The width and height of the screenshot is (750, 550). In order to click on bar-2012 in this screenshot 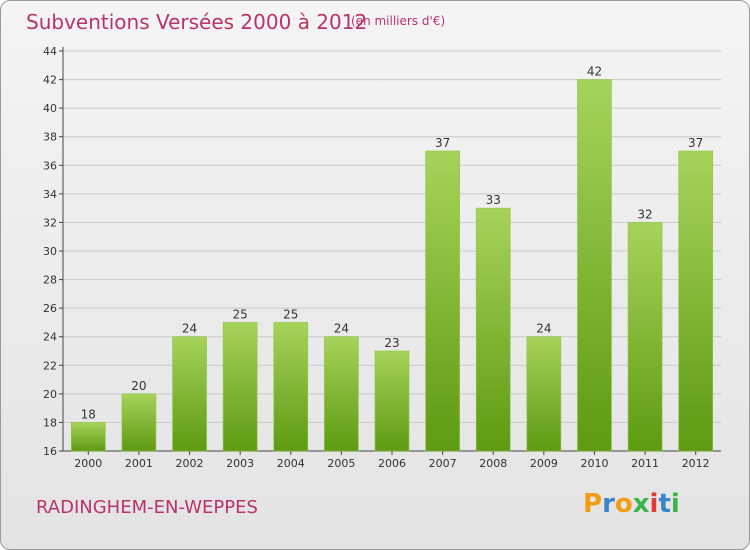, I will do `click(695, 301)`.